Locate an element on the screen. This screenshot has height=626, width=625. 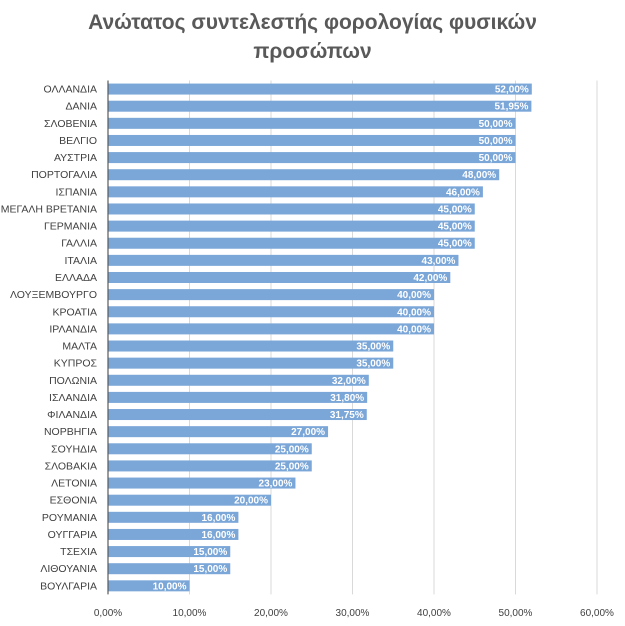
category-label: ΙΣΠΑΝΙΑ is located at coordinates (77, 192).